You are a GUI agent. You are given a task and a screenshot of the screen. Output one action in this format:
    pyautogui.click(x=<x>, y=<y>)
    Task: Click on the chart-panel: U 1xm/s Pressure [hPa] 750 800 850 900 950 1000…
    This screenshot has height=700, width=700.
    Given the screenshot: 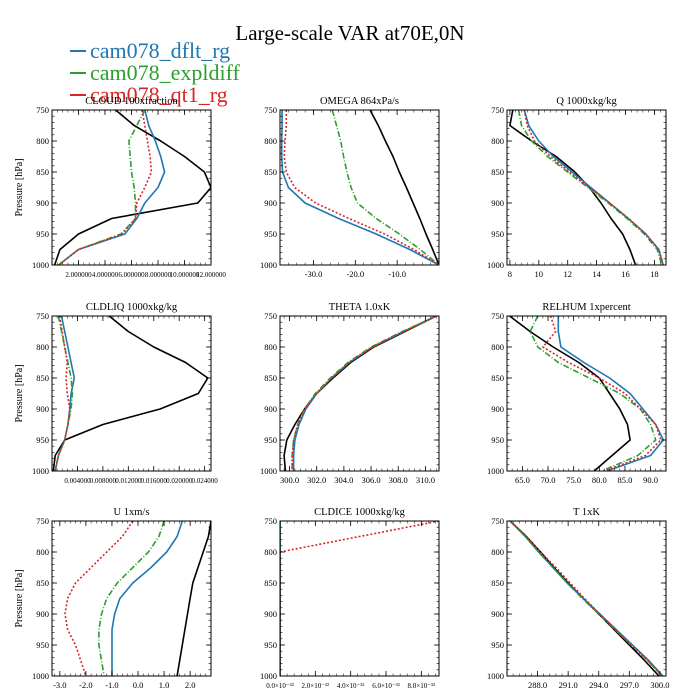 What is the action you would take?
    pyautogui.click(x=113, y=598)
    